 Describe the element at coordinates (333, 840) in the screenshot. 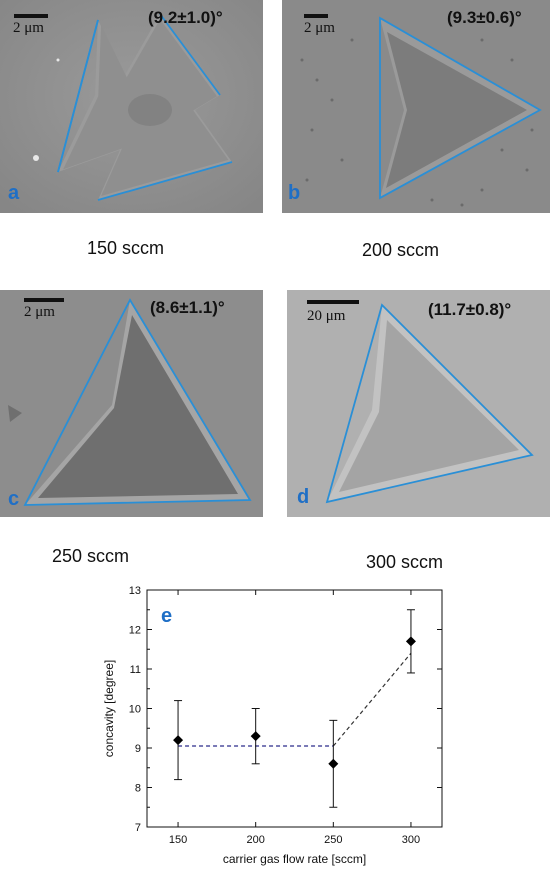

I see `x-tick-label: 250` at that location.